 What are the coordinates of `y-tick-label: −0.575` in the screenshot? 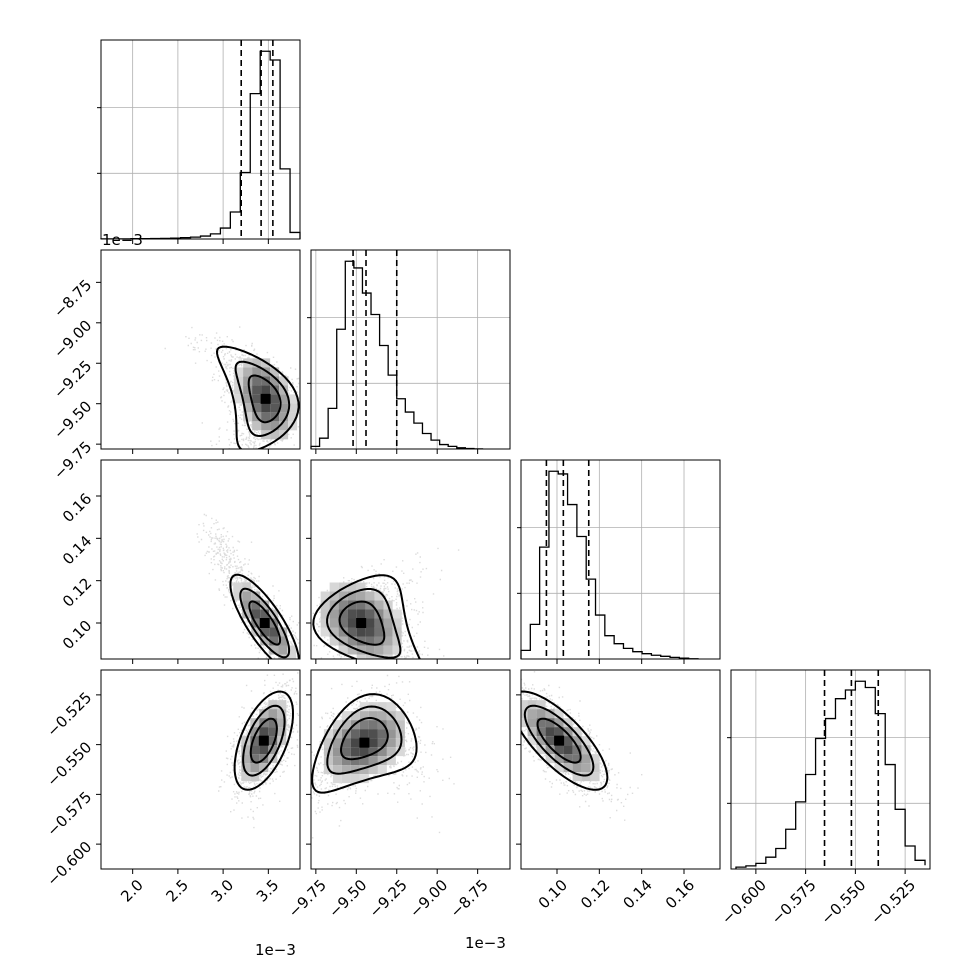 It's located at (69, 814).